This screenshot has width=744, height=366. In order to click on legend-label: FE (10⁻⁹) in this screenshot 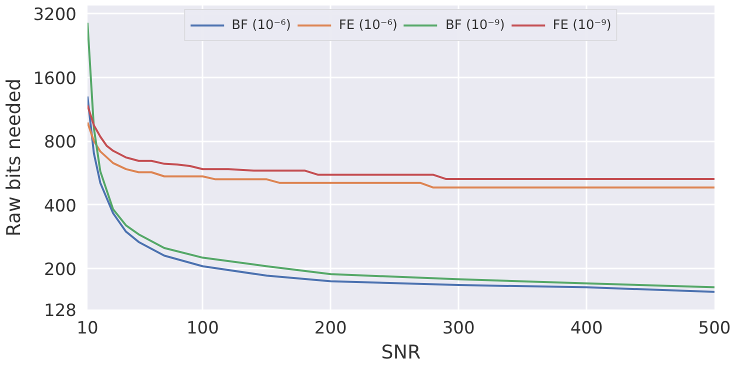, I will do `click(582, 25)`.